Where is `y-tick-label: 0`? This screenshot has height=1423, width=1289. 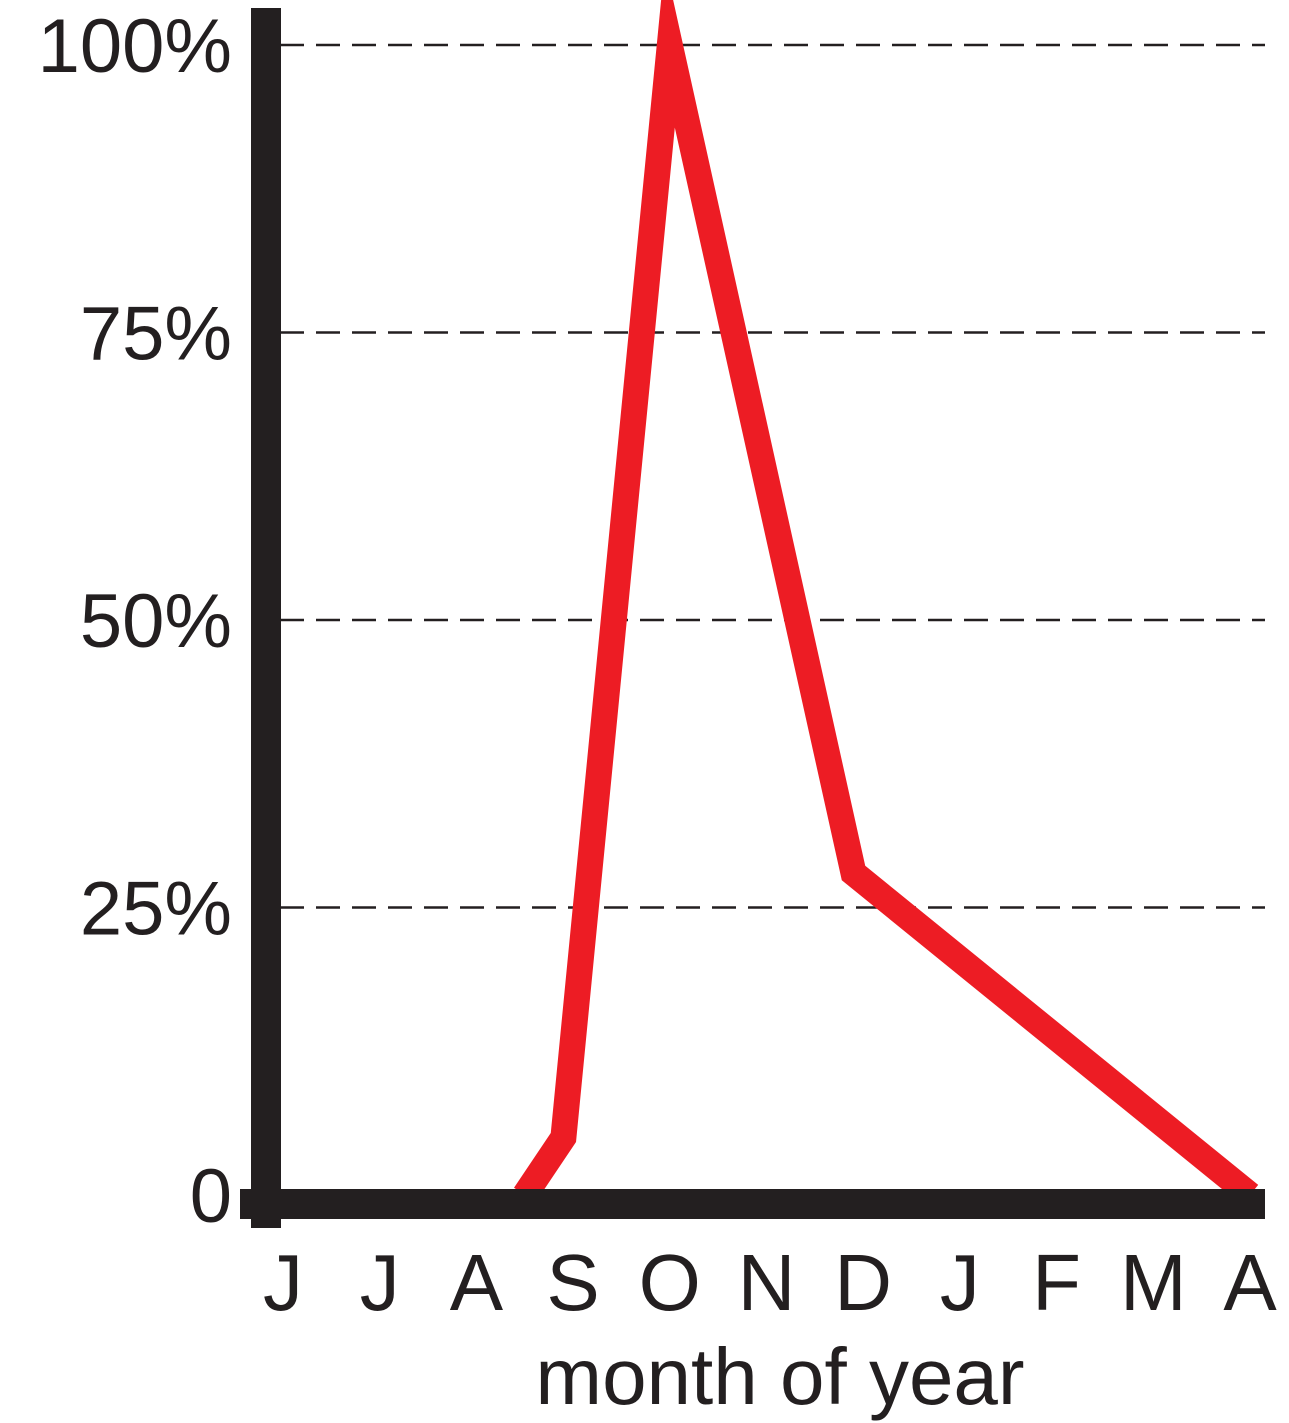 y-tick-label: 0 is located at coordinates (211, 1196).